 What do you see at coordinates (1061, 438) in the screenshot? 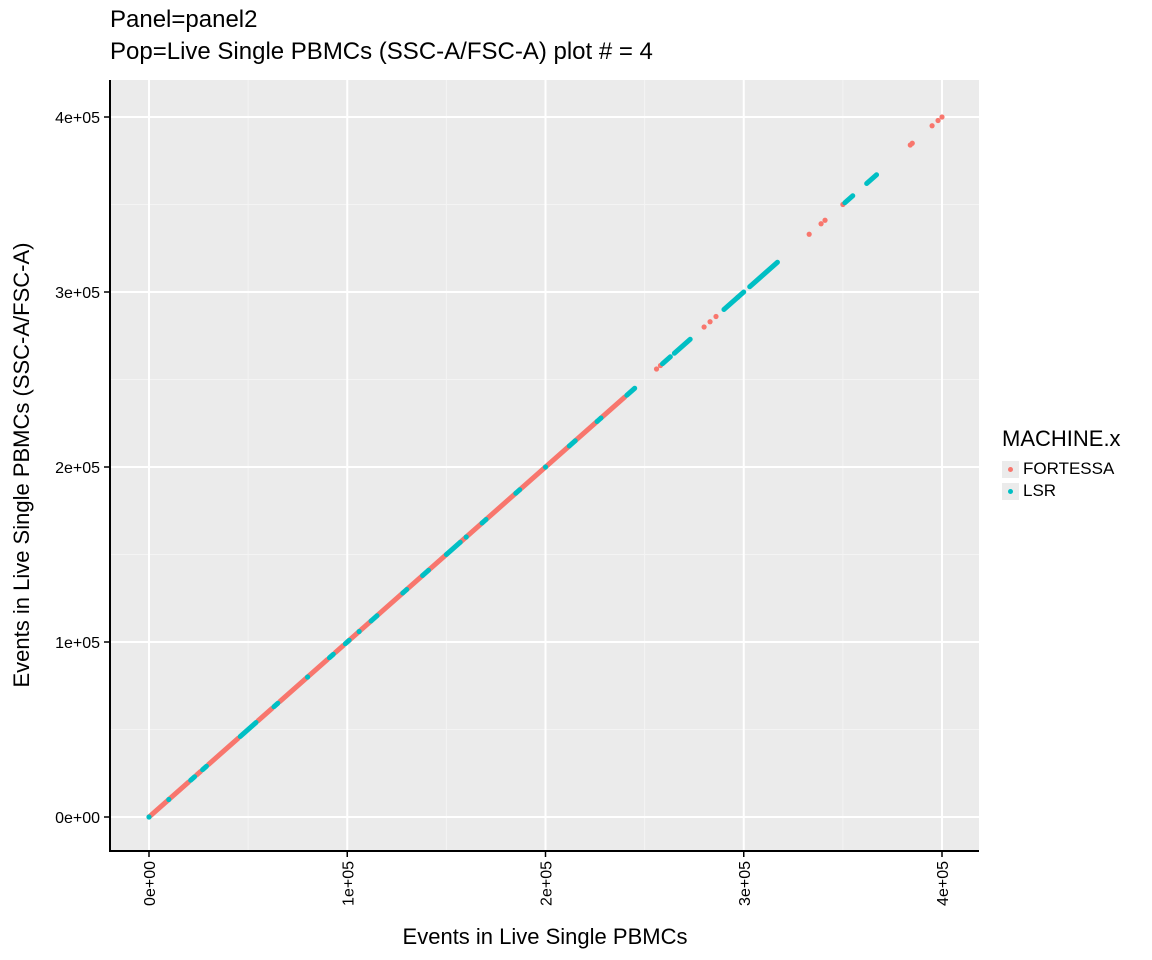
I see `legend-title: MACHINE.x` at bounding box center [1061, 438].